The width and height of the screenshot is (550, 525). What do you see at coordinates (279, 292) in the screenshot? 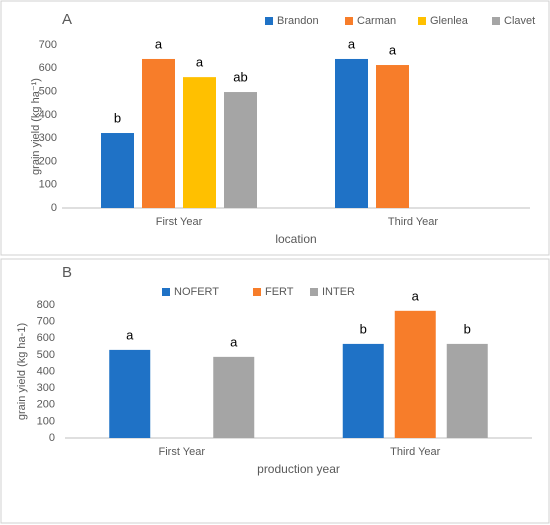
I see `legend-label: FERT` at bounding box center [279, 292].